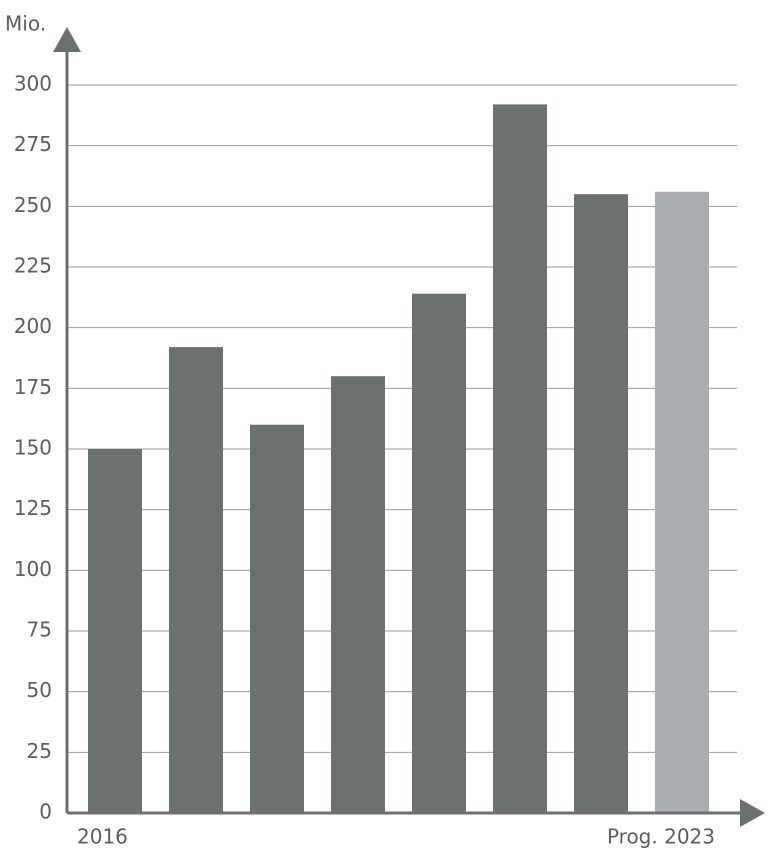 This screenshot has width=775, height=860. Describe the element at coordinates (25, 24) in the screenshot. I see `y-axis-label: Mio.` at that location.